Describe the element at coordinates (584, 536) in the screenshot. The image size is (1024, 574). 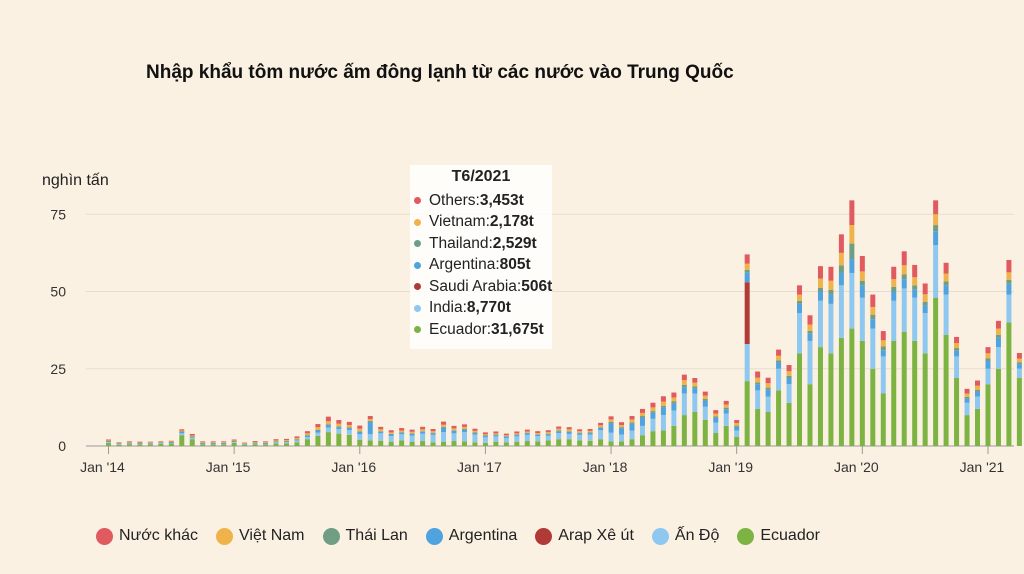
I see `legend-item-arap-xe-ut: Arap Xê út` at that location.